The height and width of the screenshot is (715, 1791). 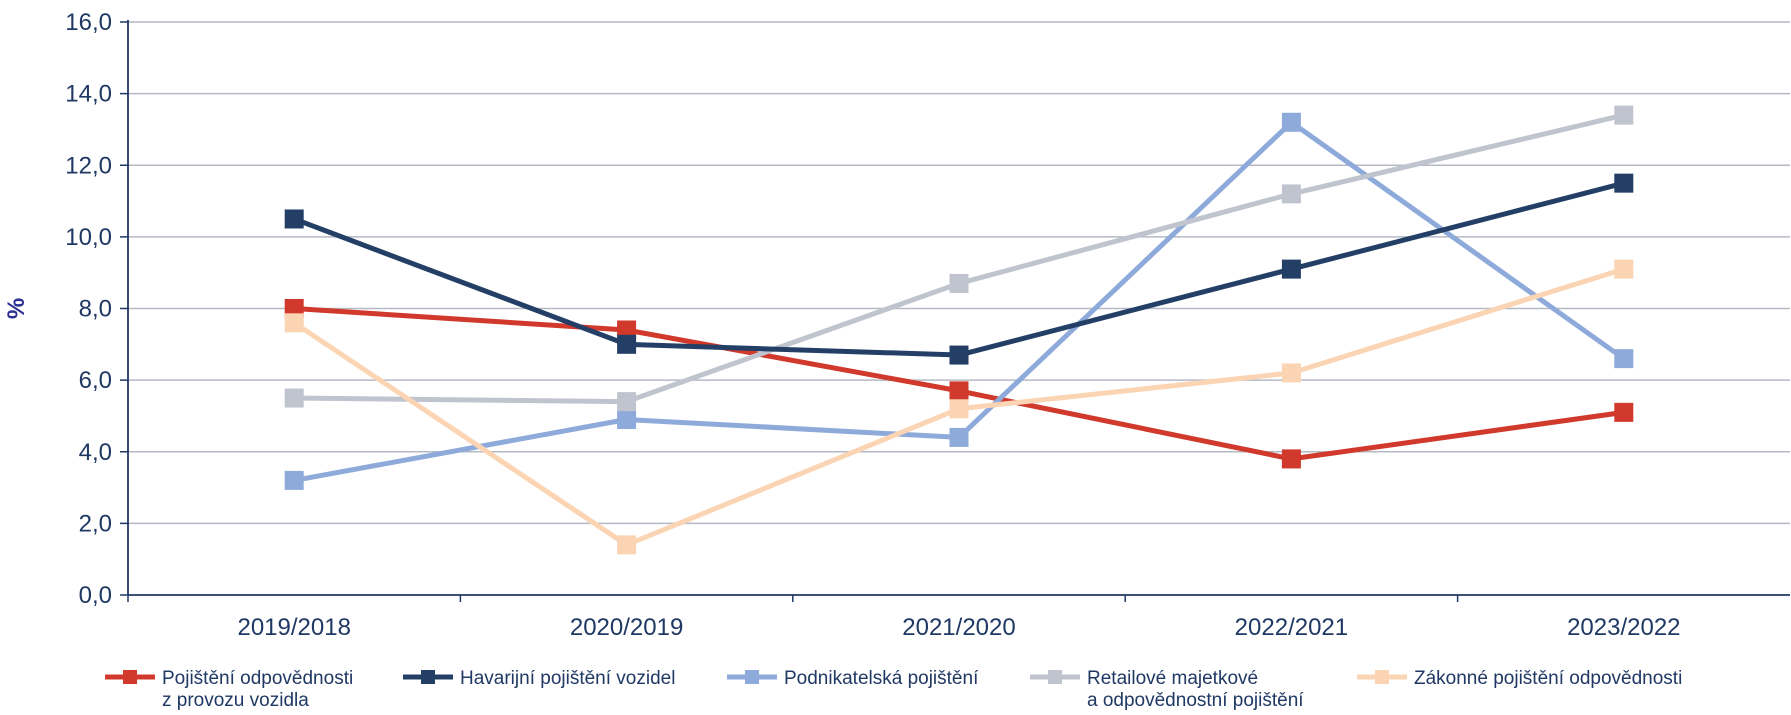 I want to click on legend-entry: Pojištění odpovědnosti z provozu vozidla, so click(x=257, y=689).